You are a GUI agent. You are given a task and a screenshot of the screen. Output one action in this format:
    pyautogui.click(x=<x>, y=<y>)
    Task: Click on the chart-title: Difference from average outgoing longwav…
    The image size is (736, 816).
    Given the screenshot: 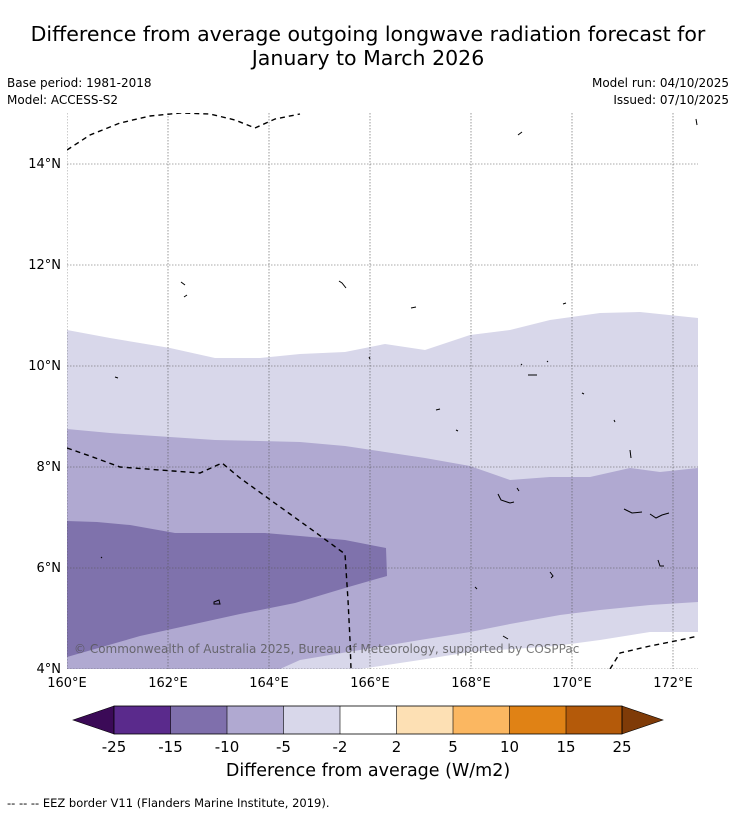 What is the action you would take?
    pyautogui.click(x=368, y=46)
    